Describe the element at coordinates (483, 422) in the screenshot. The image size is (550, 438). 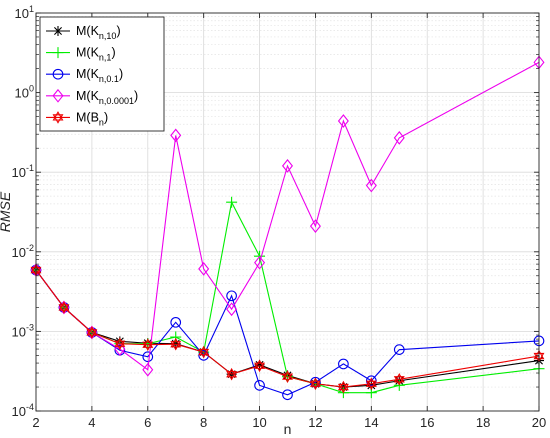
I see `x-tick-label: 18` at that location.